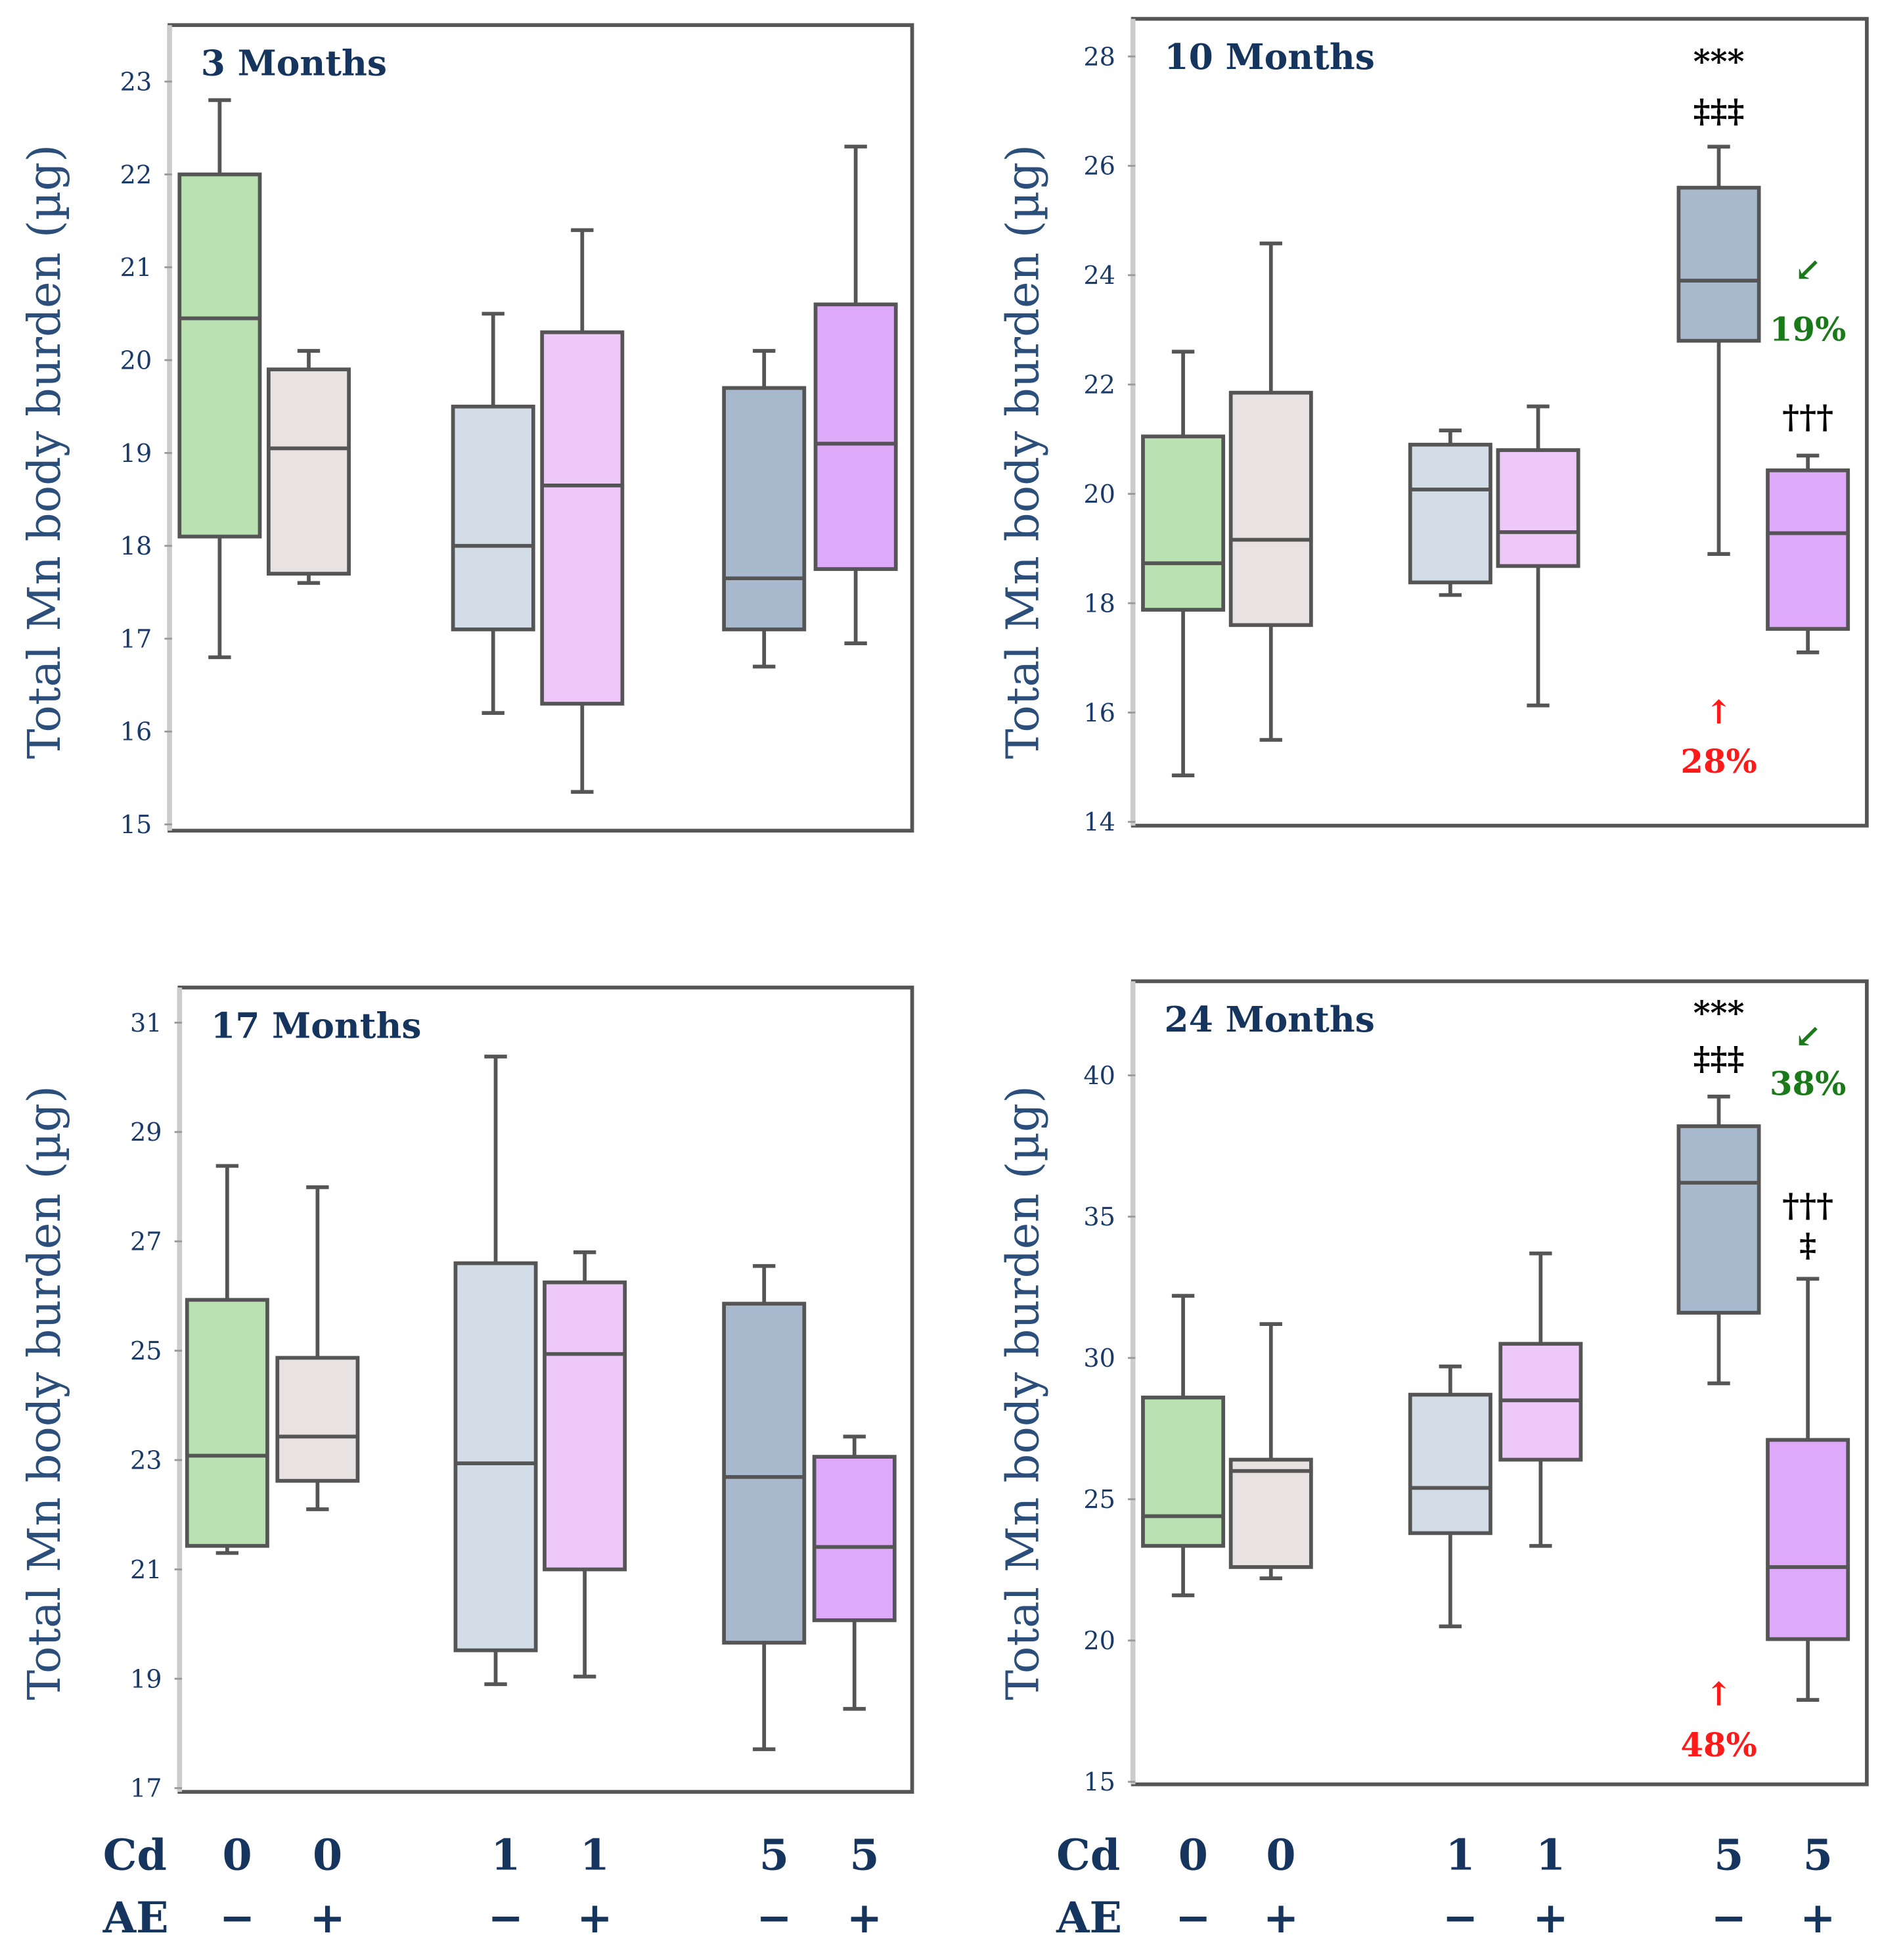 The width and height of the screenshot is (1882, 1960). What do you see at coordinates (146, 1132) in the screenshot?
I see `y-tick-label: 29` at bounding box center [146, 1132].